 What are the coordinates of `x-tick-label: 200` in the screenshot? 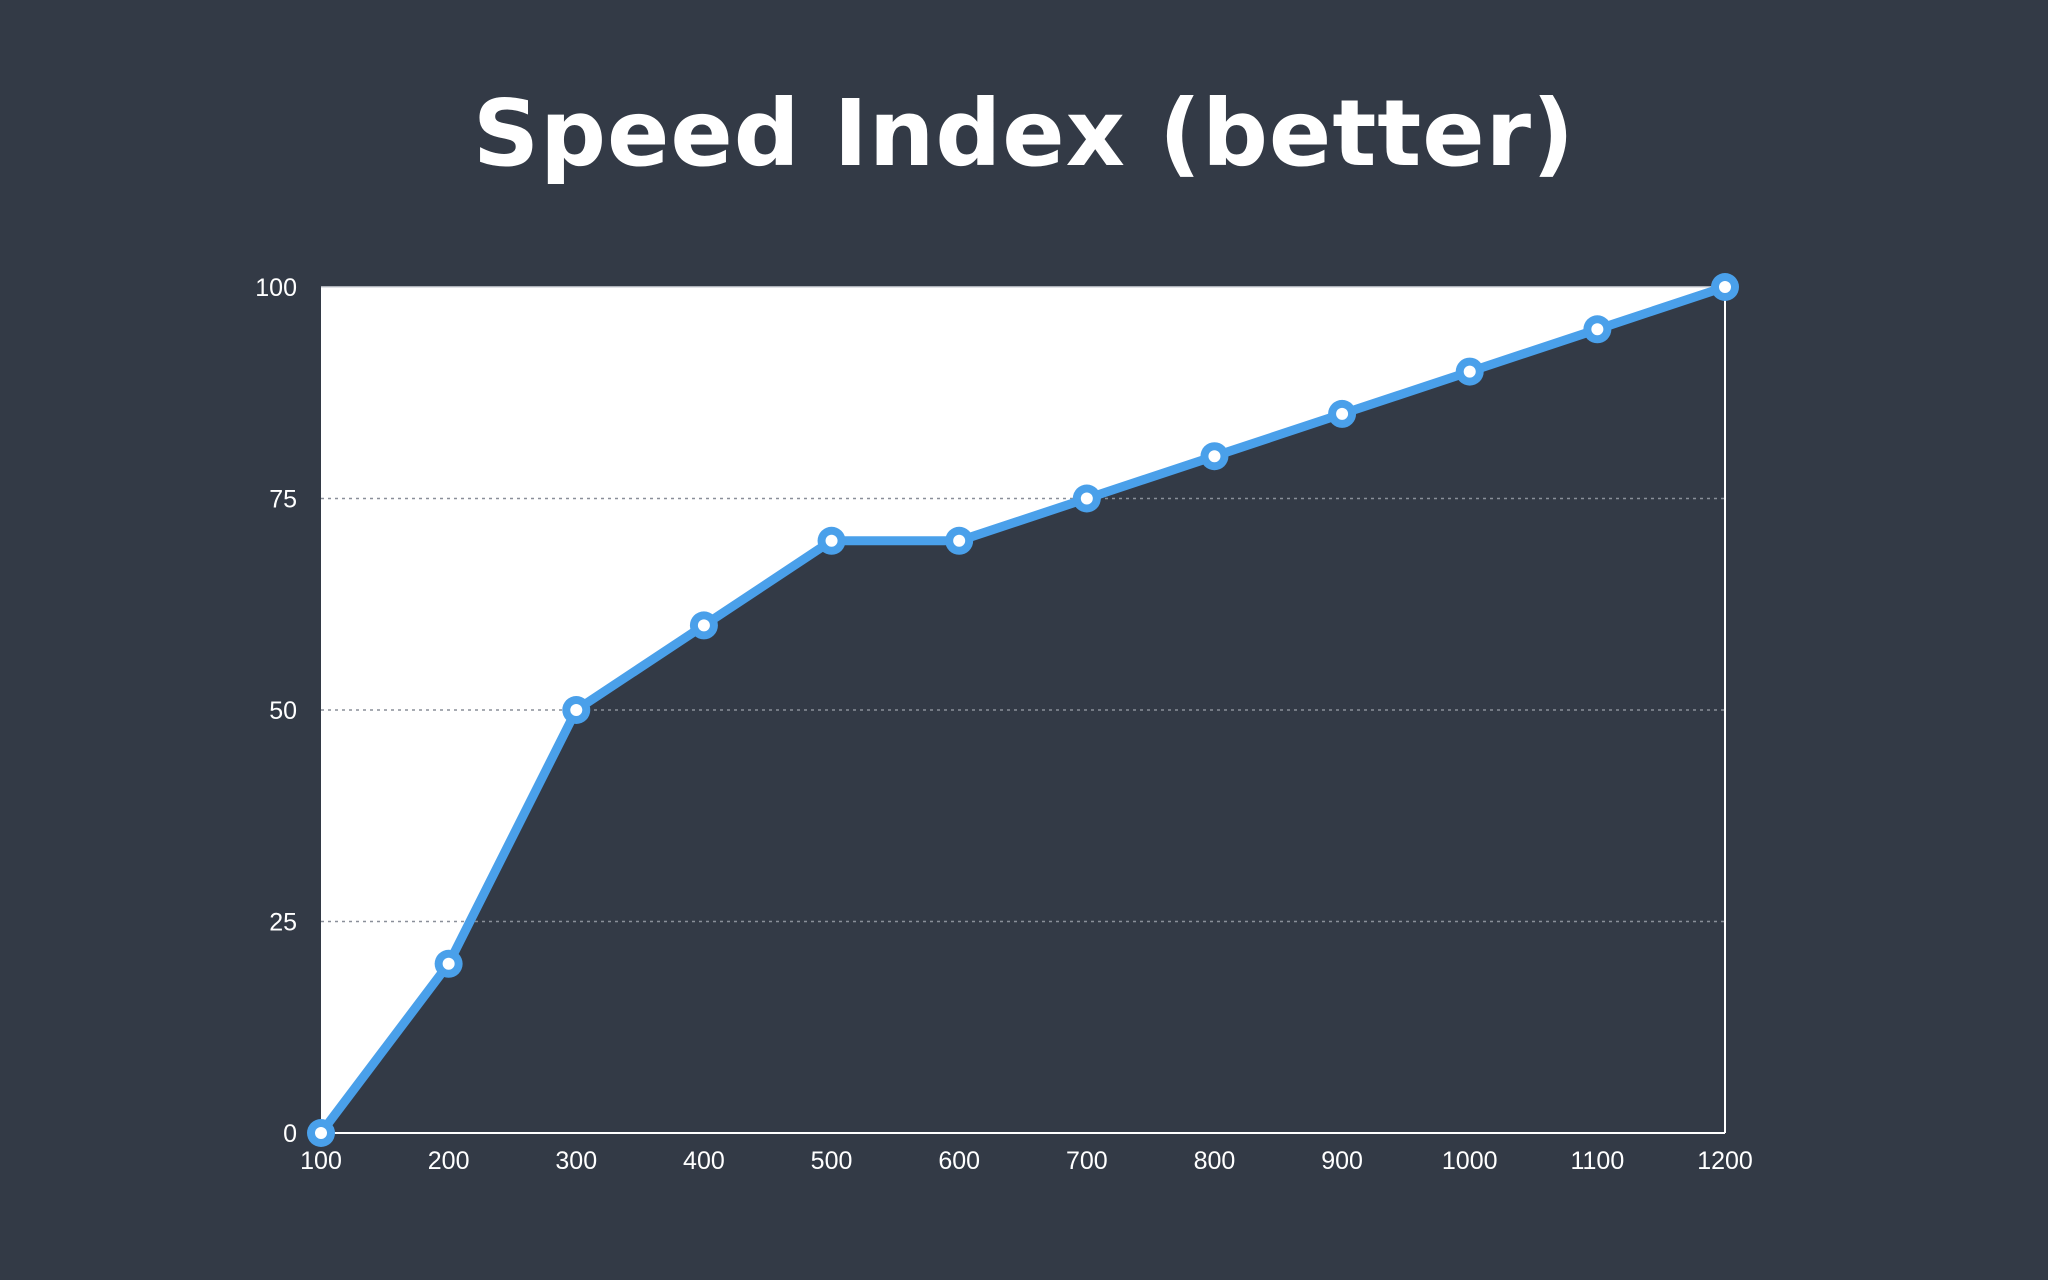 It's located at (449, 1161).